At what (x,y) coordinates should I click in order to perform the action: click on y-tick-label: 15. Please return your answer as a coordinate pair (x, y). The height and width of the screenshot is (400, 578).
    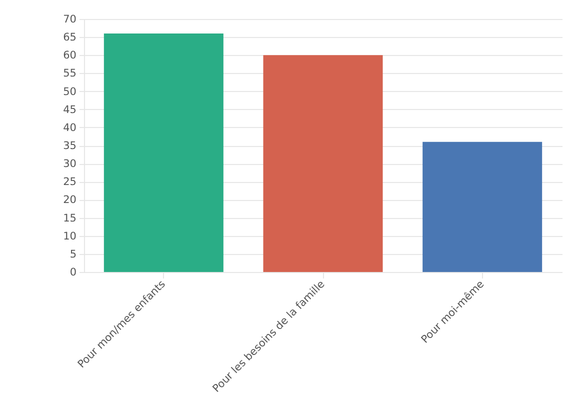
    Looking at the image, I should click on (69, 218).